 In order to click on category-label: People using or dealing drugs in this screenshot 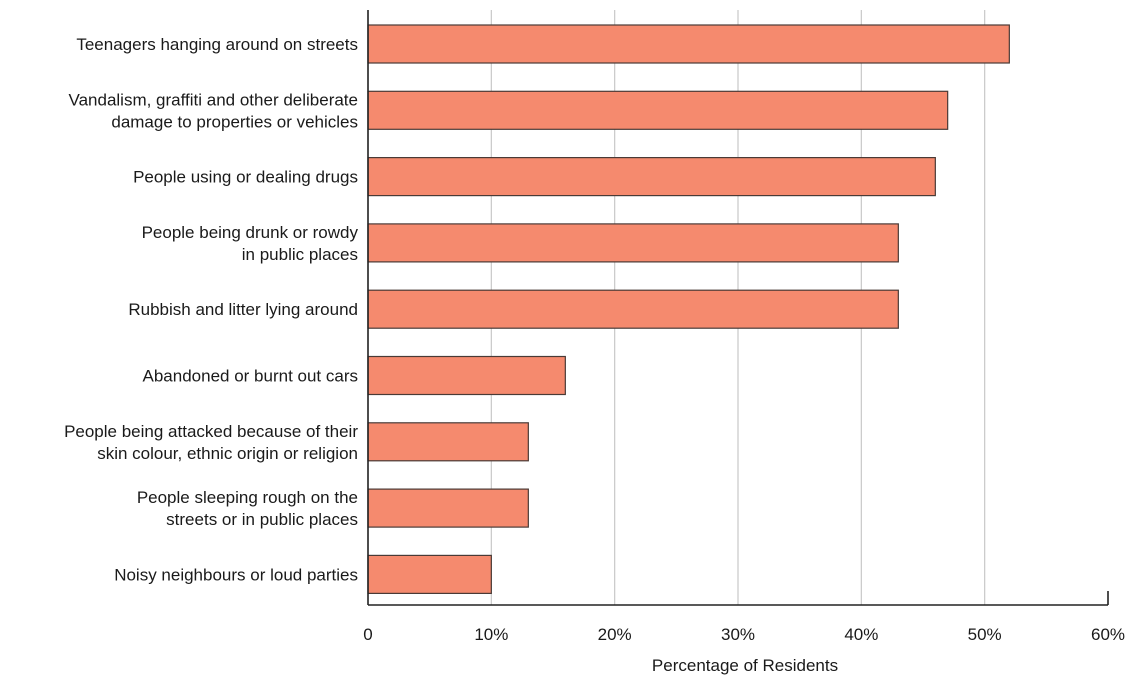, I will do `click(245, 177)`.